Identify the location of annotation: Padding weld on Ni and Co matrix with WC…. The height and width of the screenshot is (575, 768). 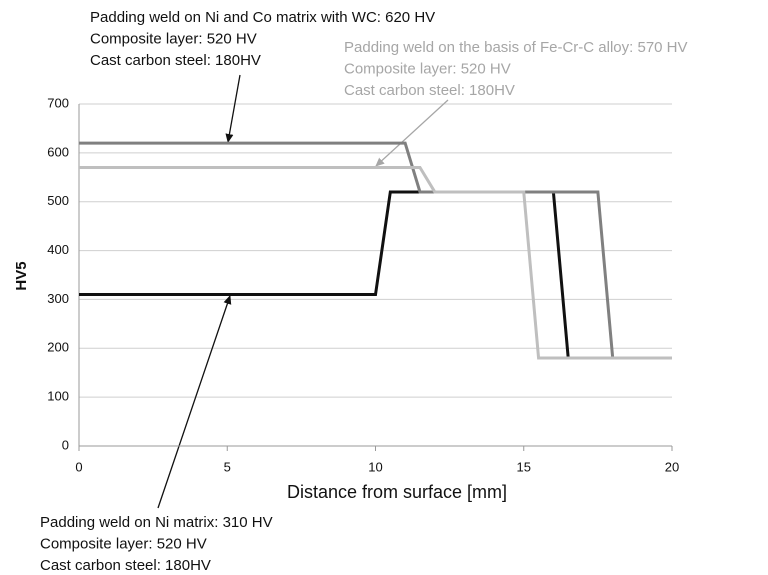
(262, 17).